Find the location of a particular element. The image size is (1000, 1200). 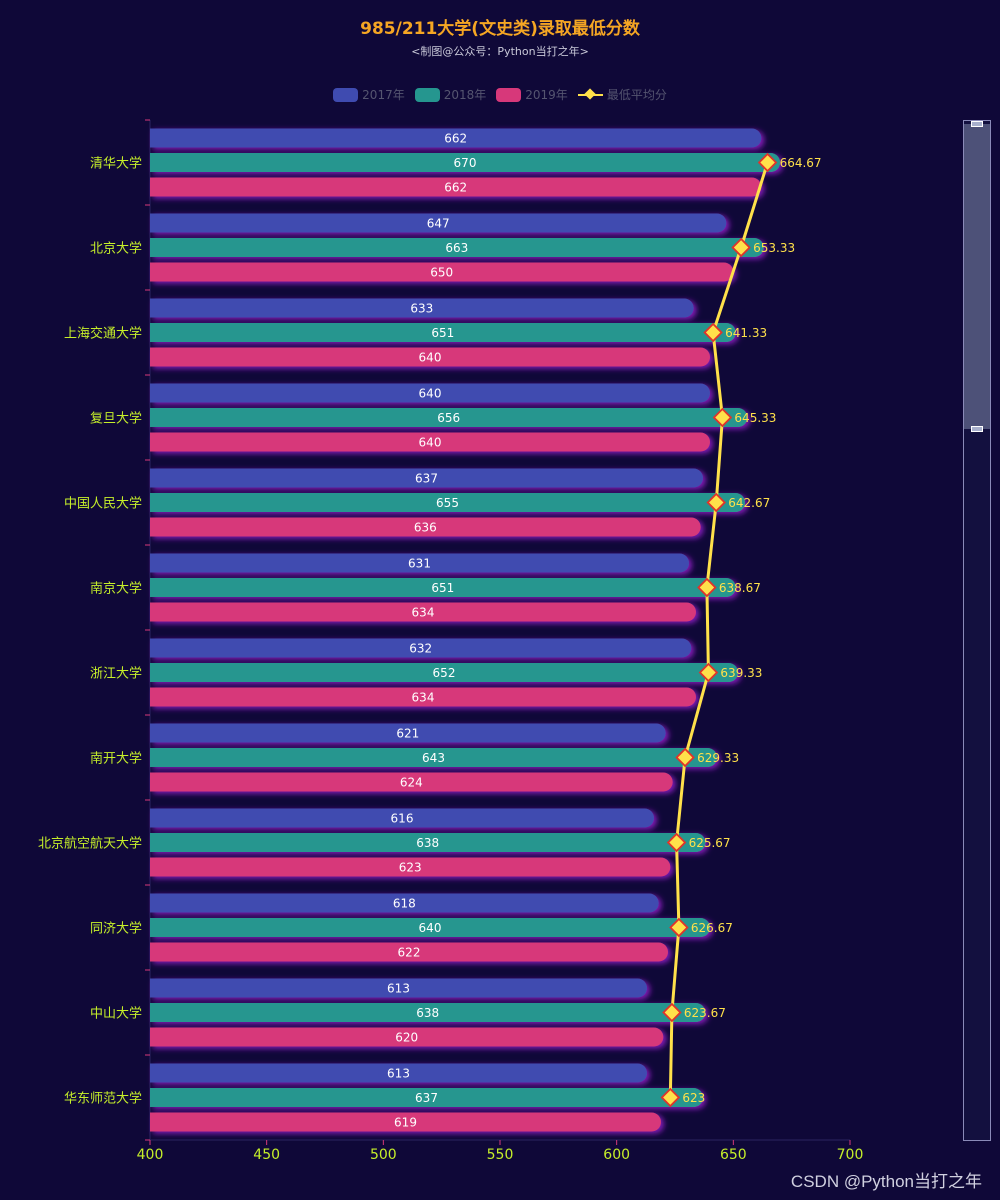

category-label: 复旦大学 is located at coordinates (116, 419).